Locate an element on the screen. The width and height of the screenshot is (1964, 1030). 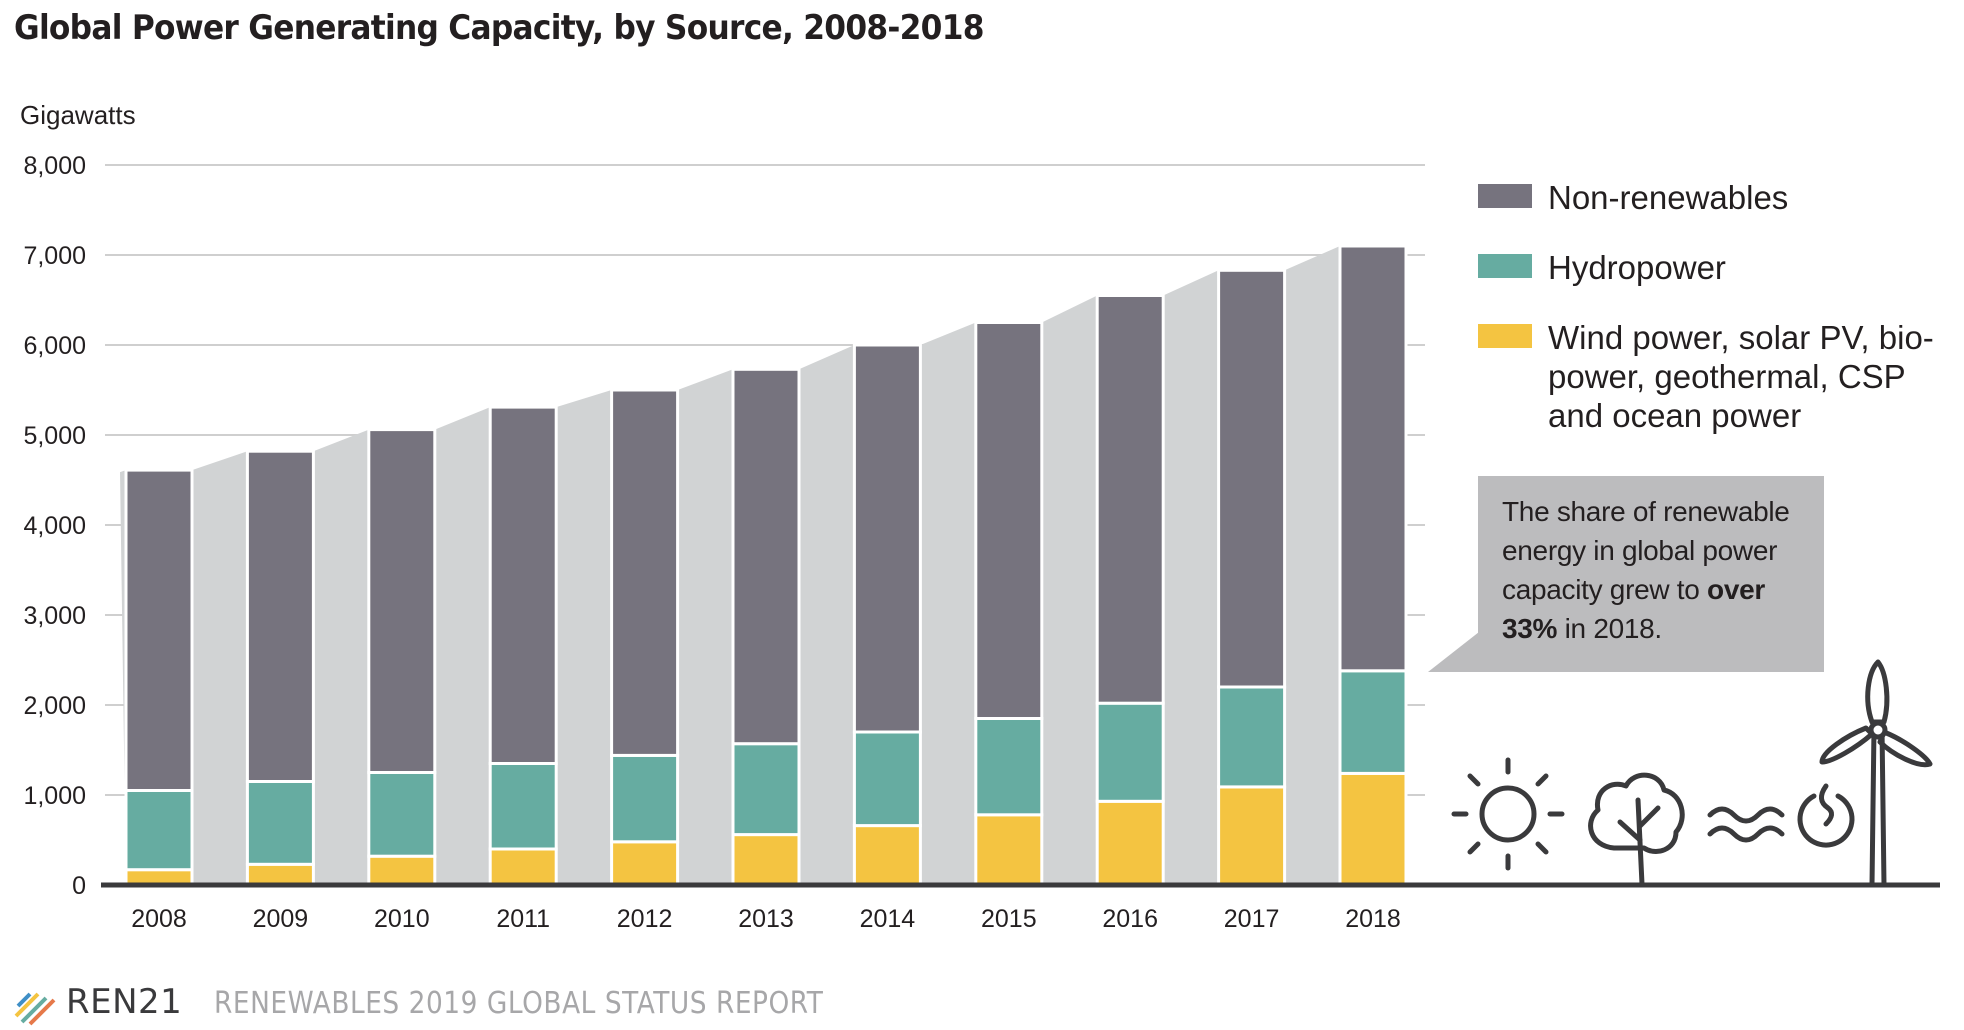
geothermal-icon is located at coordinates (1826, 815).